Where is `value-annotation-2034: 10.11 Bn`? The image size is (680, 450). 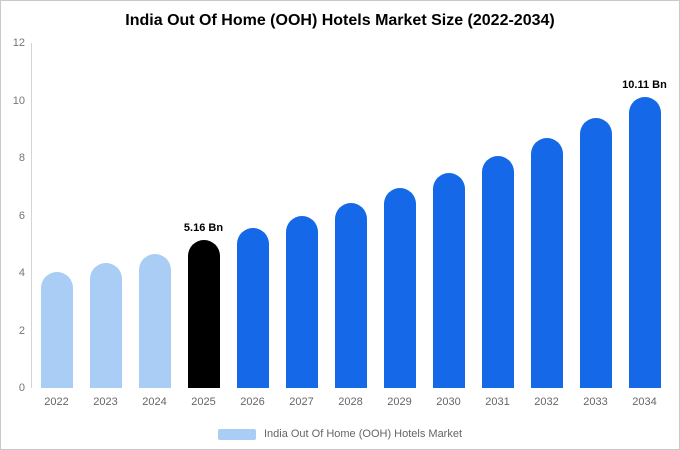 value-annotation-2034: 10.11 Bn is located at coordinates (644, 85).